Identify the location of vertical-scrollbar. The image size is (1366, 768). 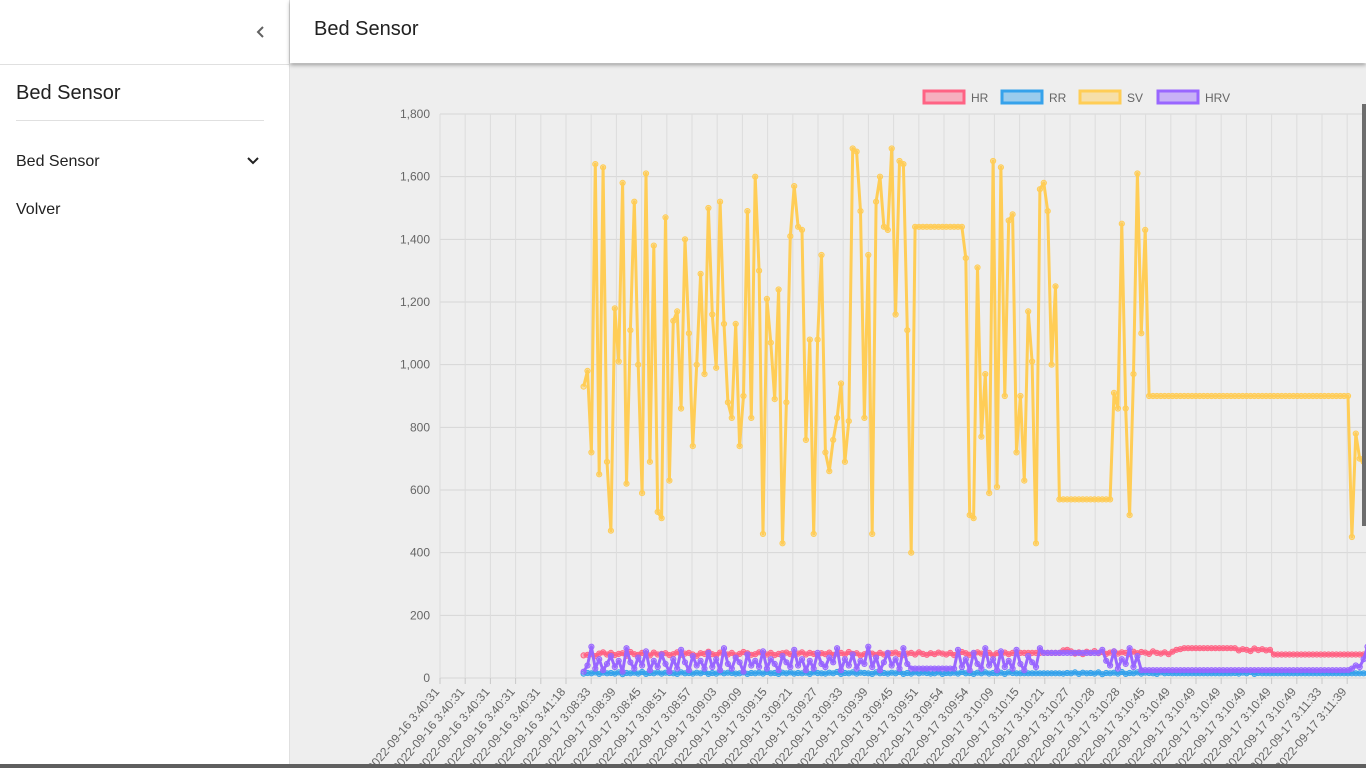
(1364, 315).